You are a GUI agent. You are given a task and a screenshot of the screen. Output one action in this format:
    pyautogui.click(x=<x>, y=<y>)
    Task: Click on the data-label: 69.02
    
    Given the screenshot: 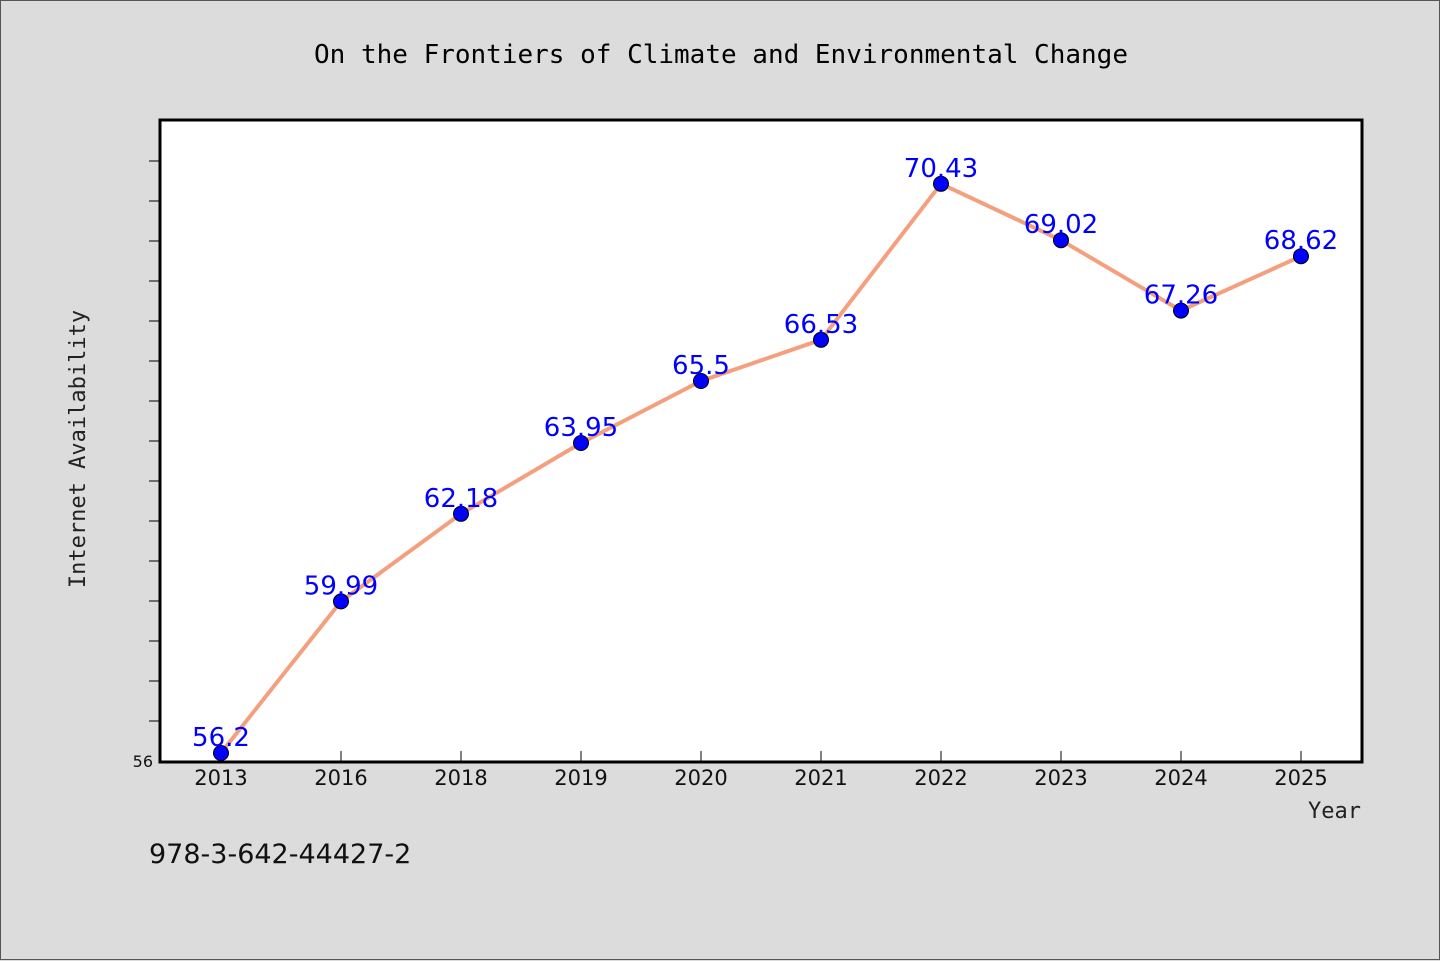 What is the action you would take?
    pyautogui.click(x=1061, y=225)
    